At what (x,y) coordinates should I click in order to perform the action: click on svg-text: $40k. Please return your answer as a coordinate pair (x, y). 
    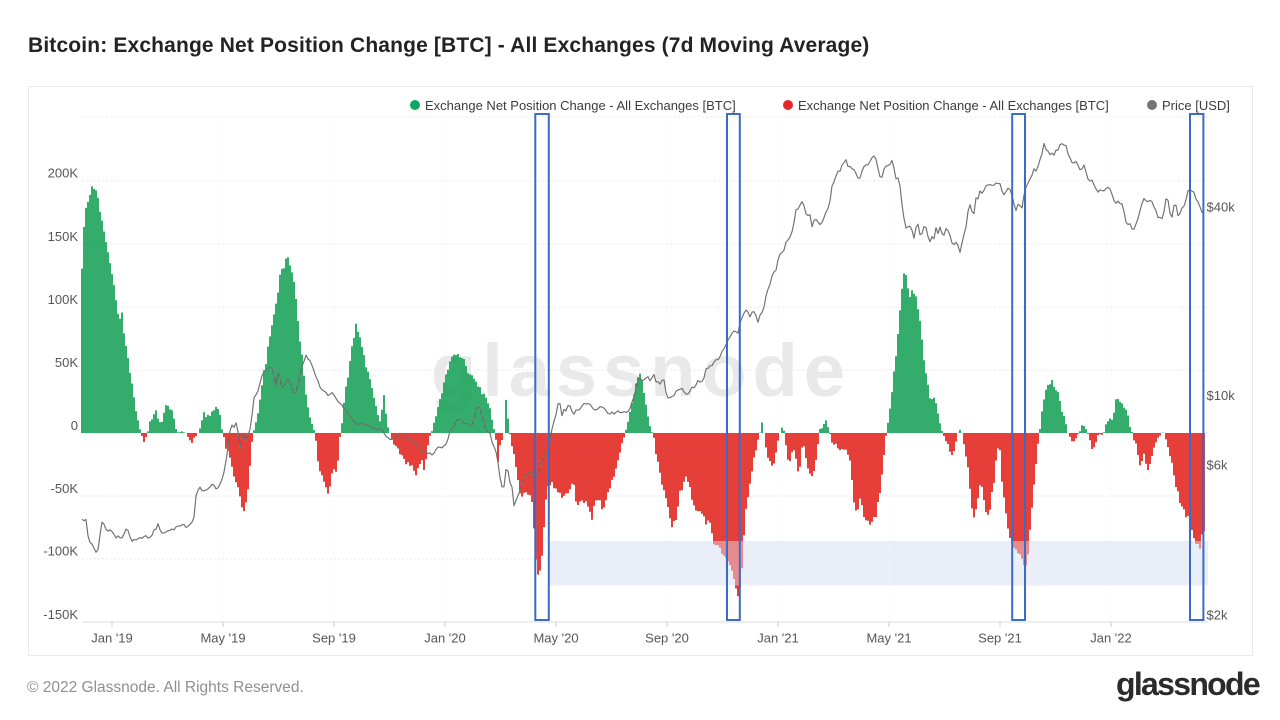
    Looking at the image, I should click on (1221, 206).